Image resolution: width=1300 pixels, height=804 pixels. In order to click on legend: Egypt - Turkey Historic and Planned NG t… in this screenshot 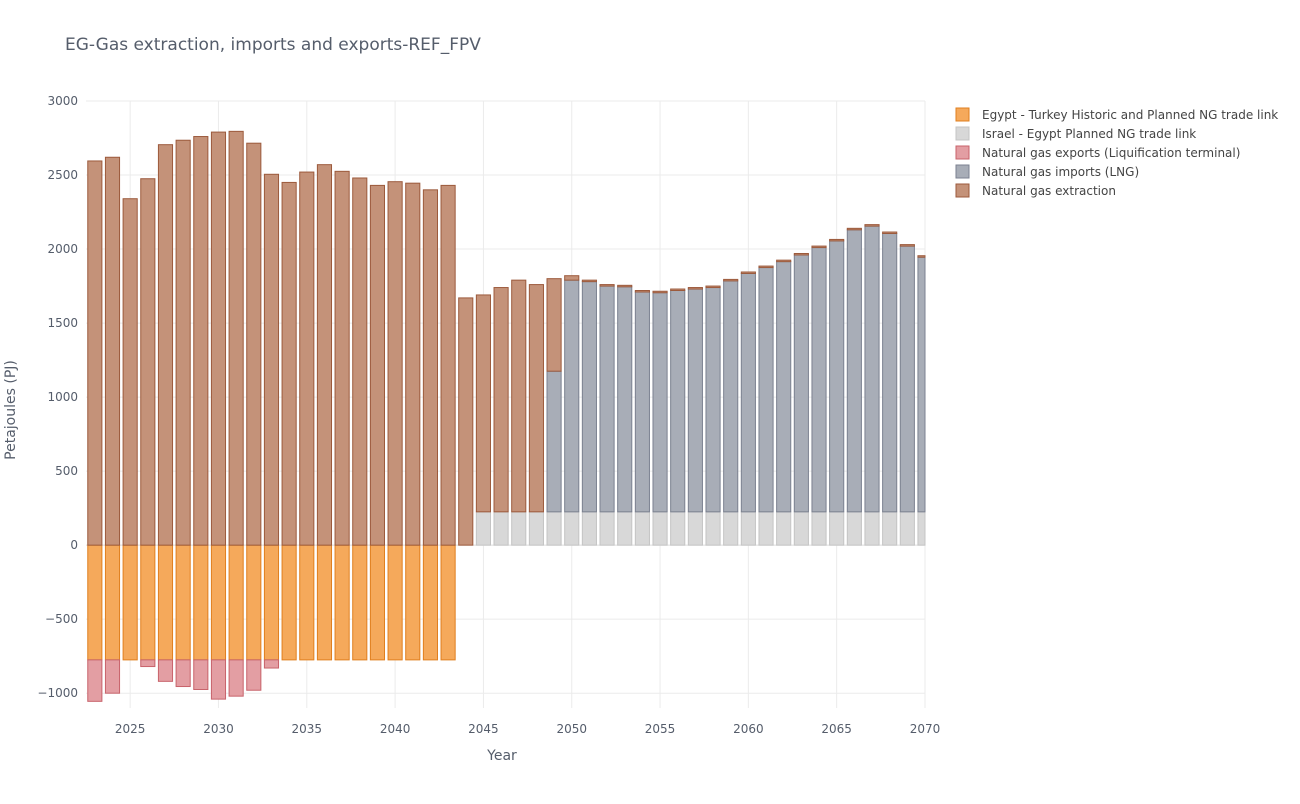, I will do `click(1116, 152)`.